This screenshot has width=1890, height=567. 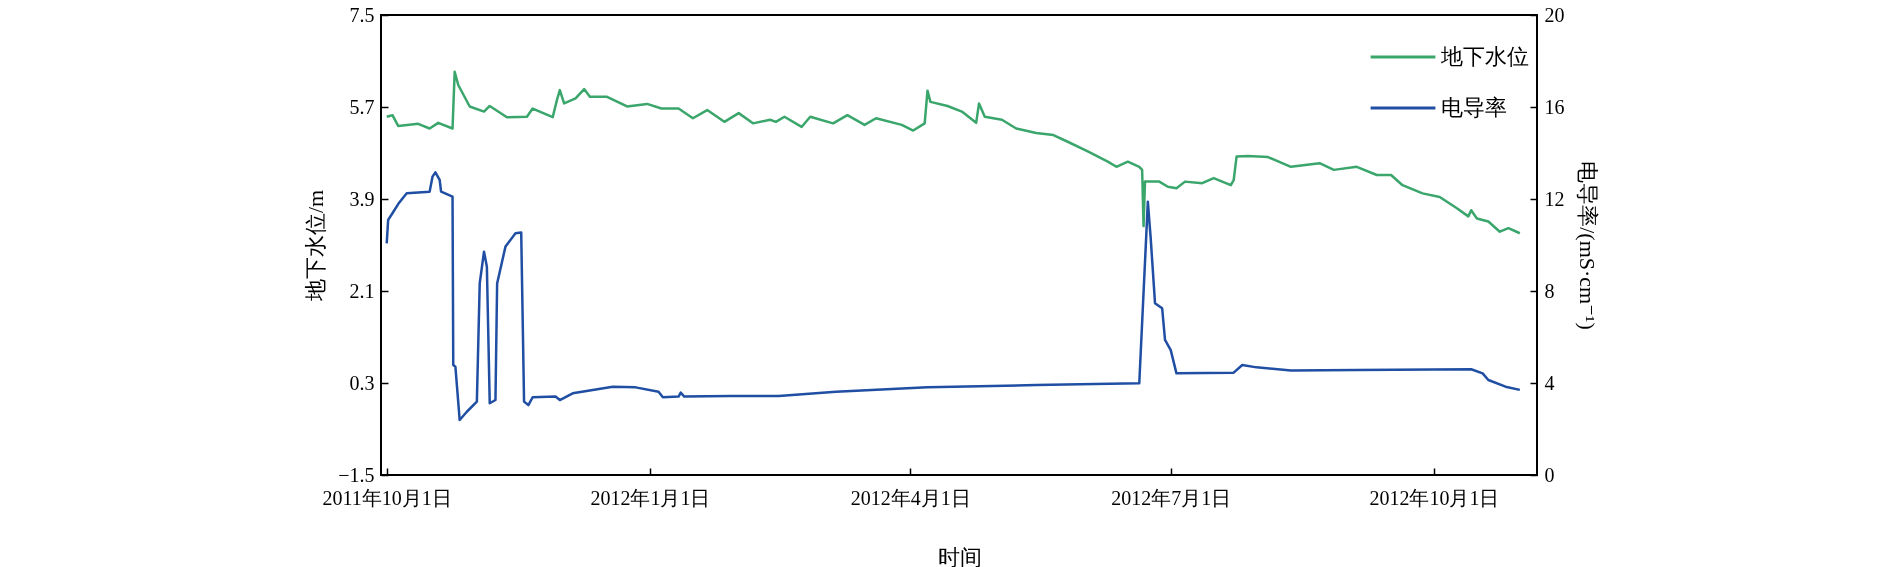 I want to click on y-tick-label: 2.1, so click(x=362, y=290).